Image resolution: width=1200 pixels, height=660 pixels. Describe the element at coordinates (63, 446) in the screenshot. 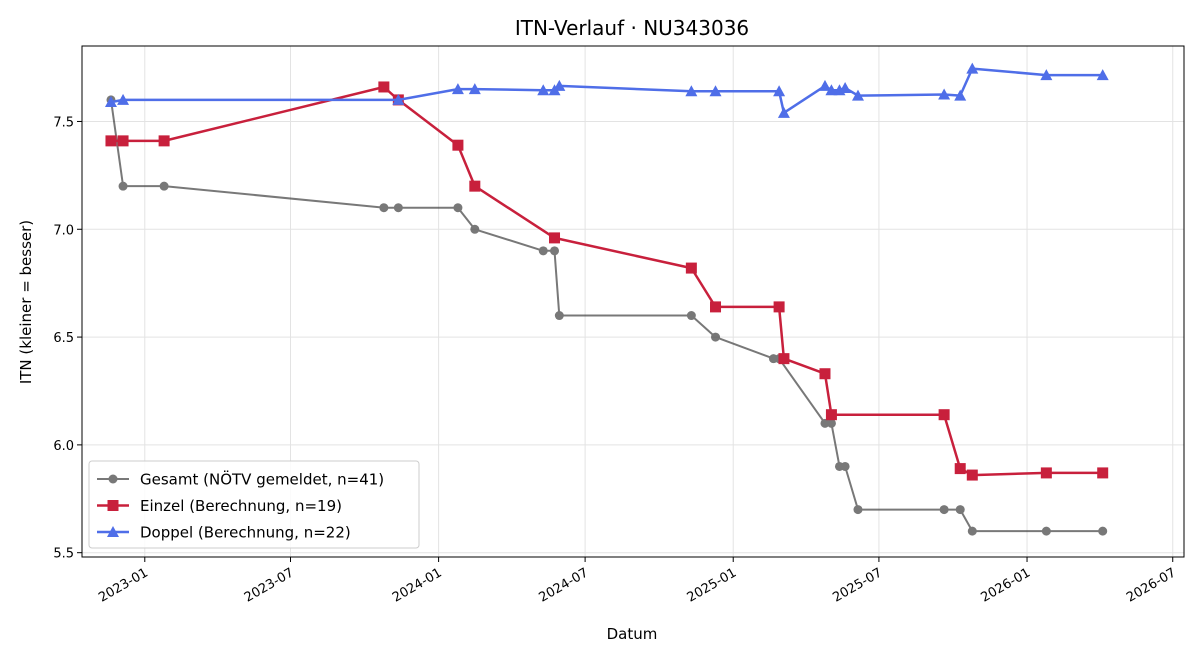

I see `y-tick-label: 6.0` at that location.